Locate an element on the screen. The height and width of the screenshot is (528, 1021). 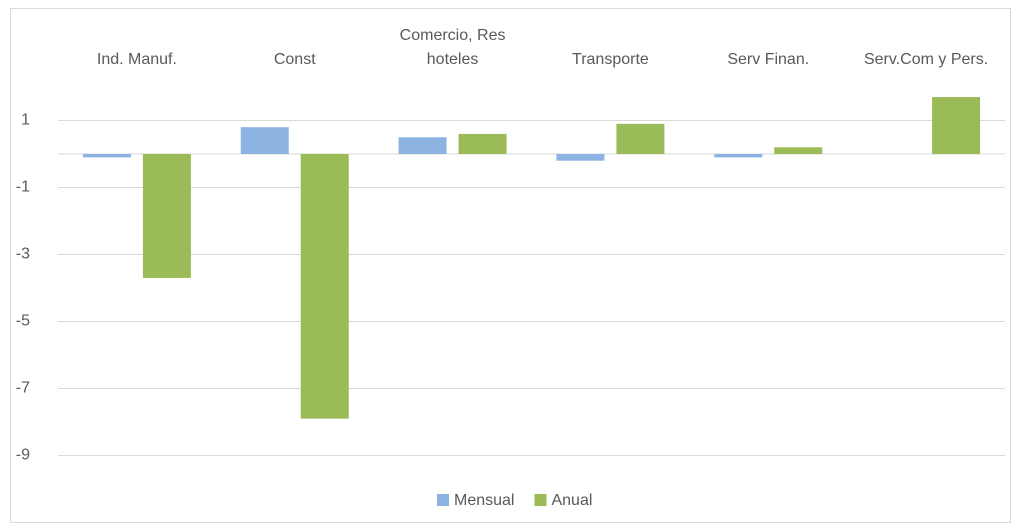
x-tick-label: Comercio, Res hoteles is located at coordinates (452, 47).